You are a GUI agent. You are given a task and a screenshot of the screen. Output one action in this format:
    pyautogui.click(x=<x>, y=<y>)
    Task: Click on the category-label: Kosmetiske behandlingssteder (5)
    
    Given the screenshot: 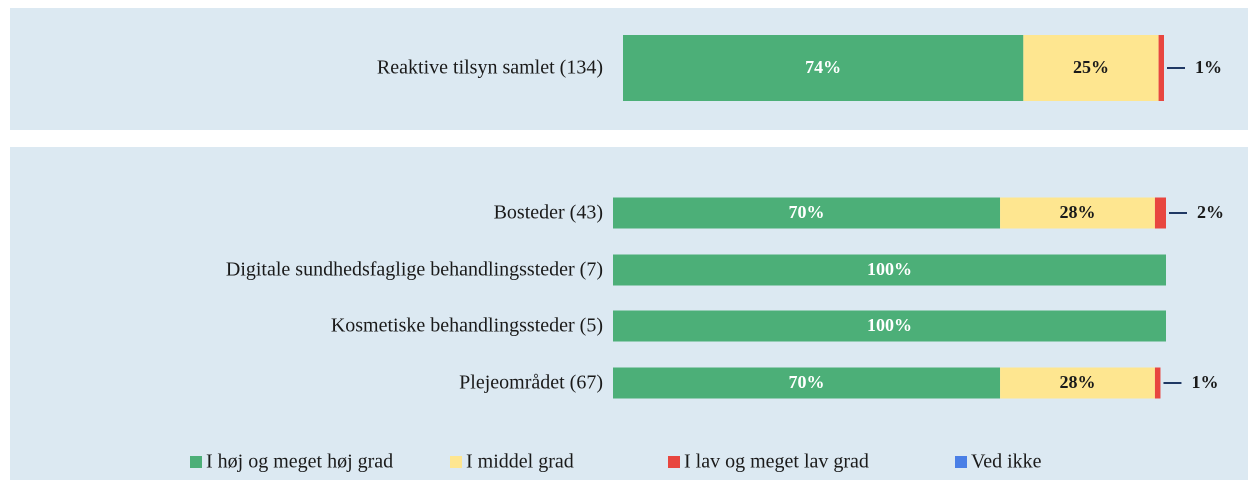 What is the action you would take?
    pyautogui.click(x=467, y=326)
    